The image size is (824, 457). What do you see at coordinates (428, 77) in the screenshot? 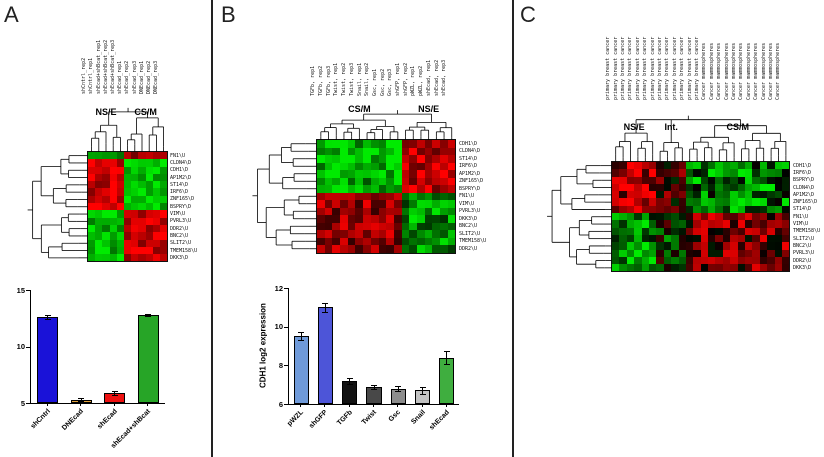
I see `heatmap-column-label: shEcad, rep1` at bounding box center [428, 77].